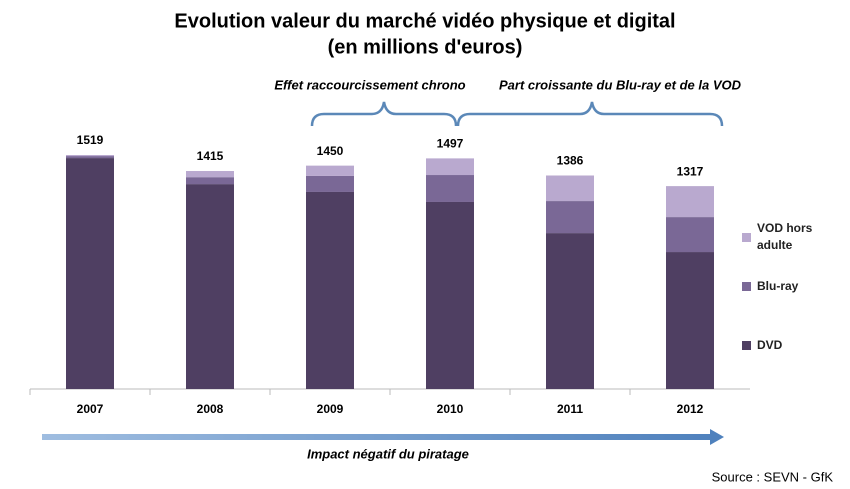 Image resolution: width=850 pixels, height=489 pixels. I want to click on x-tick-label: 2007, so click(90, 409).